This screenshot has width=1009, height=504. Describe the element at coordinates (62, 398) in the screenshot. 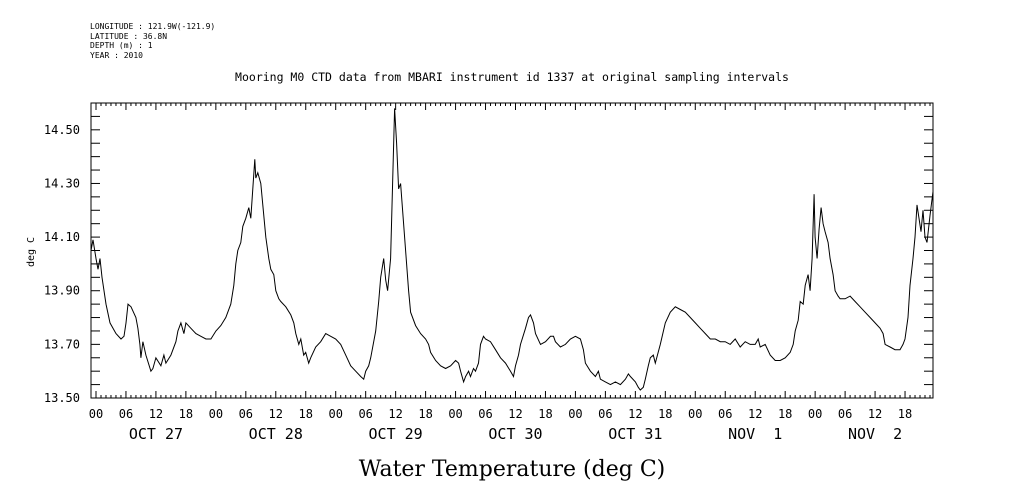

I see `y-tick-label: 13.50` at that location.